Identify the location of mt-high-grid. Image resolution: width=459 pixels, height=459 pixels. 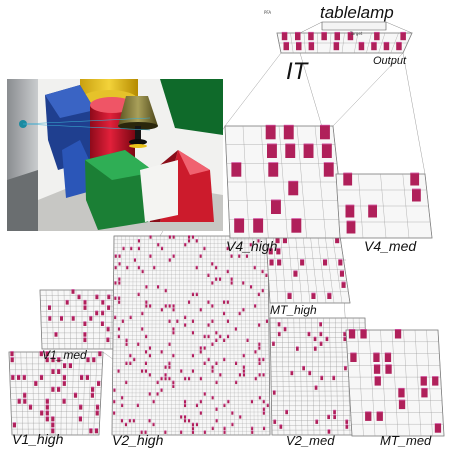
(308, 269).